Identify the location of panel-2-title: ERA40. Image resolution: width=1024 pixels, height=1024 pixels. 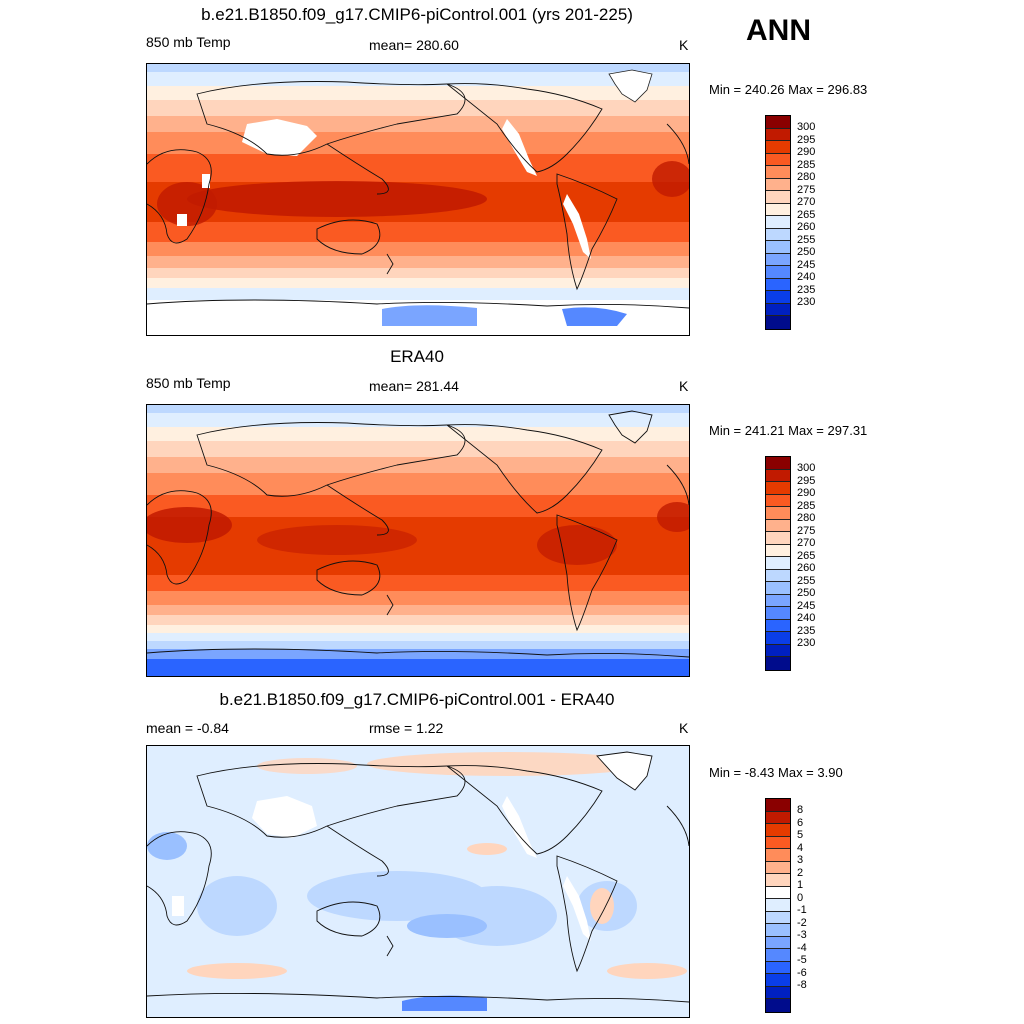
(417, 356).